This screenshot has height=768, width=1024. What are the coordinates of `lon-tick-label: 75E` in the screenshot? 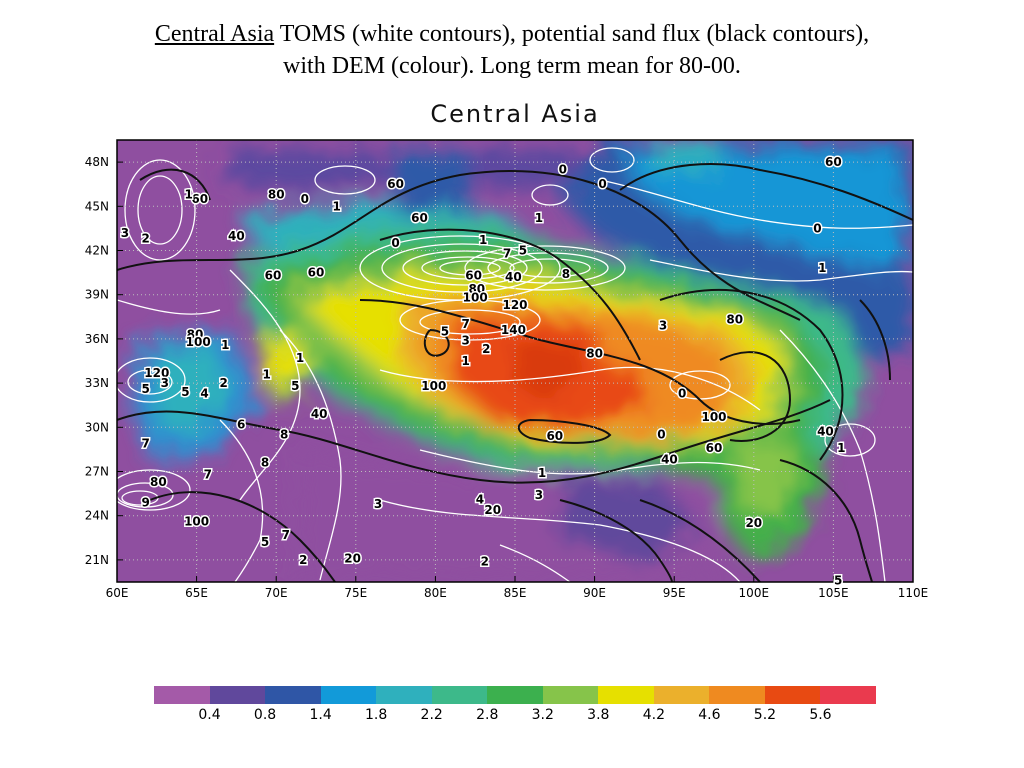 It's located at (355, 593).